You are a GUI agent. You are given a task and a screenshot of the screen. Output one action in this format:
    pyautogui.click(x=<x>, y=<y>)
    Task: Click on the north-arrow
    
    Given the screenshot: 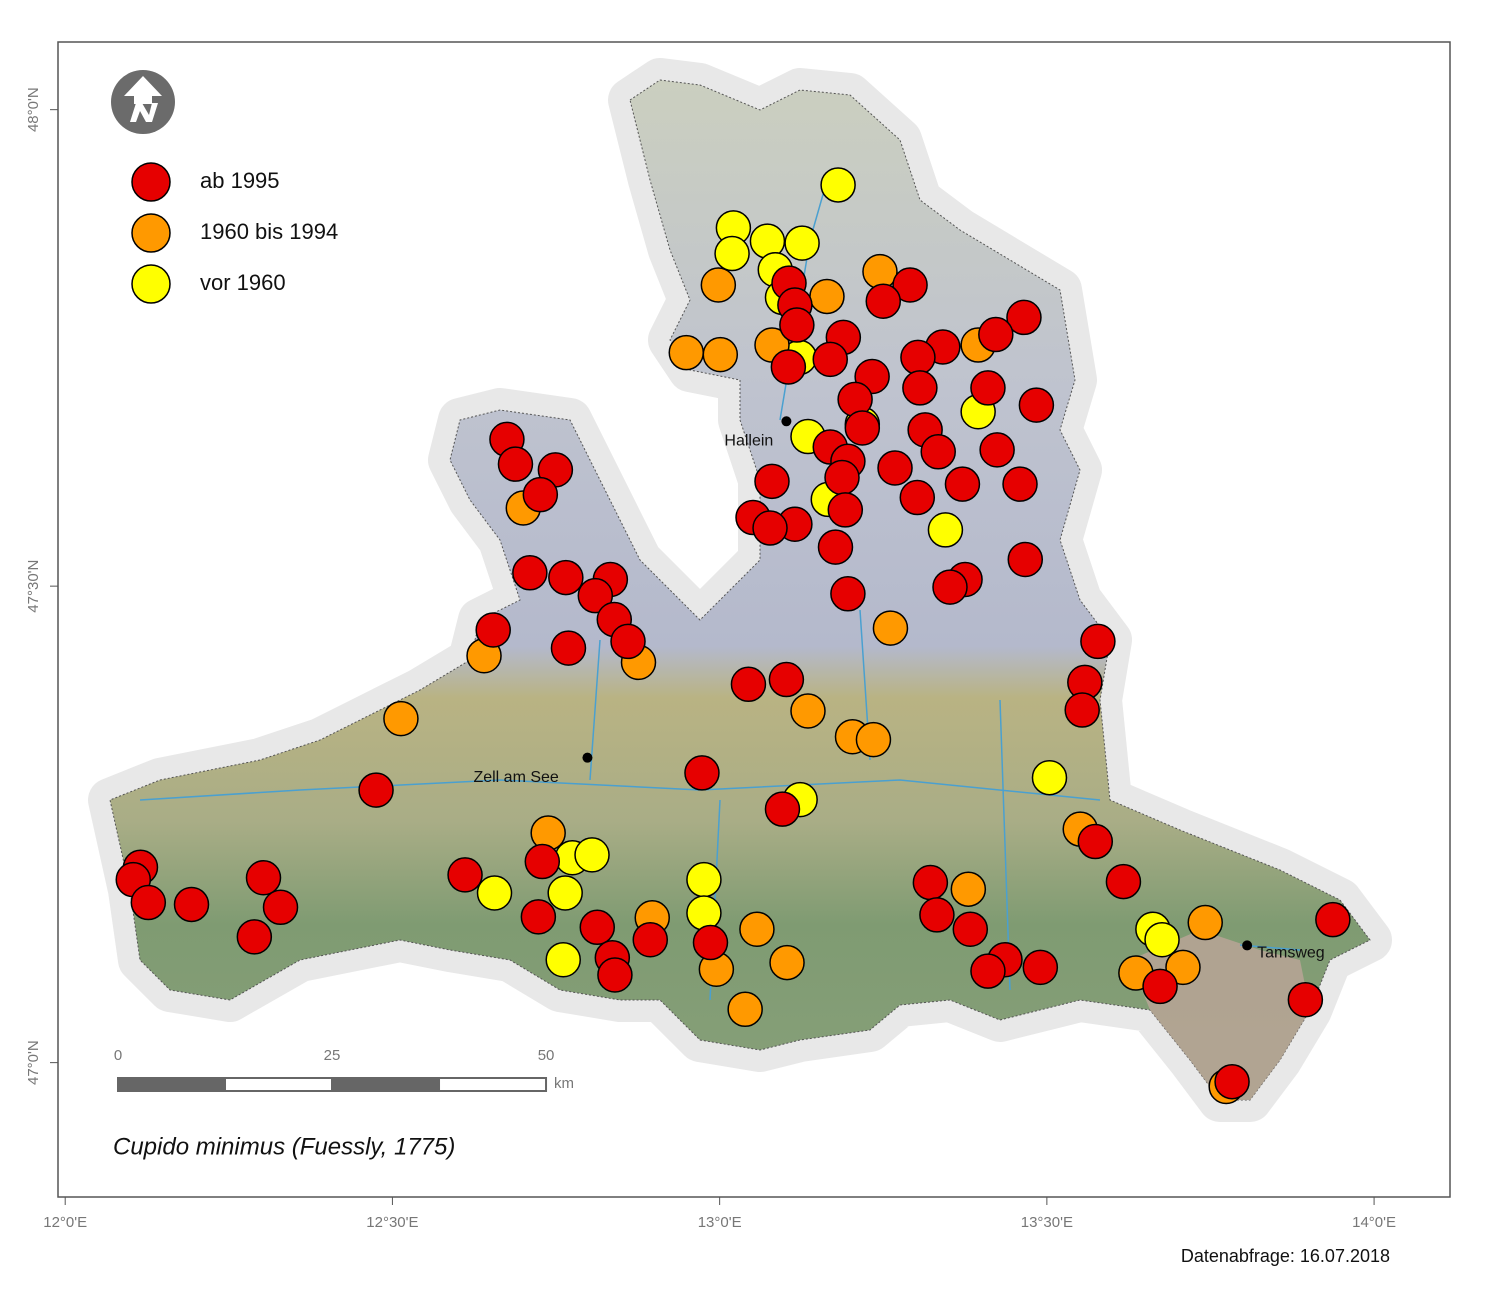 What is the action you would take?
    pyautogui.click(x=143, y=102)
    